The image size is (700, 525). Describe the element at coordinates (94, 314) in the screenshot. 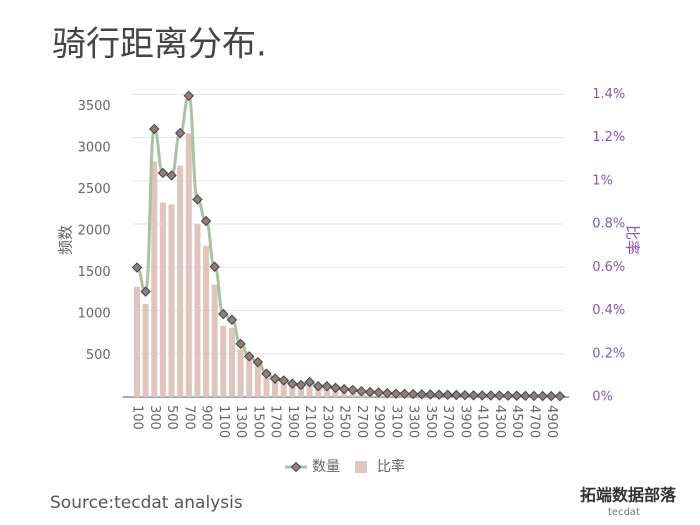

I see `y-tick-label: 1000` at that location.